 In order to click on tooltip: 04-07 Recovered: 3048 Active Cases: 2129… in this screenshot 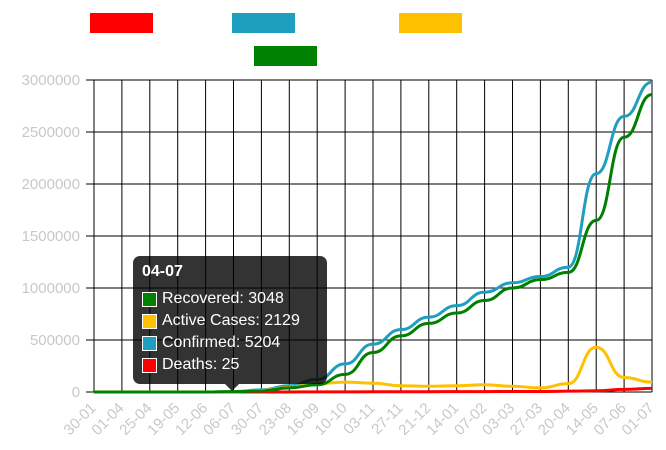, I will do `click(230, 320)`.